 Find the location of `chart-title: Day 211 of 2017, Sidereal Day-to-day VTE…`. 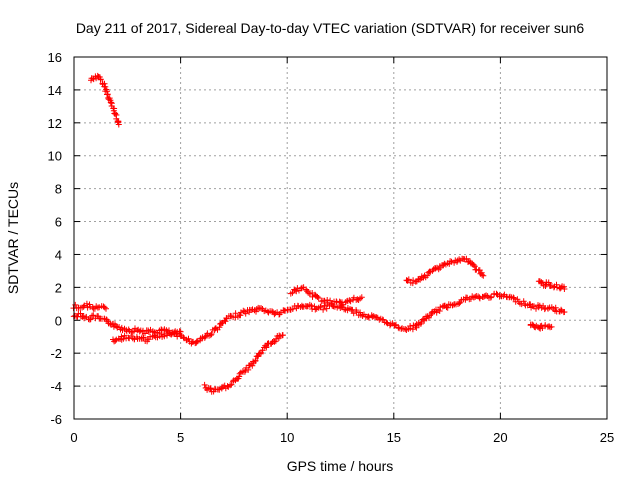

chart-title: Day 211 of 2017, Sidereal Day-to-day VTE… is located at coordinates (330, 28).